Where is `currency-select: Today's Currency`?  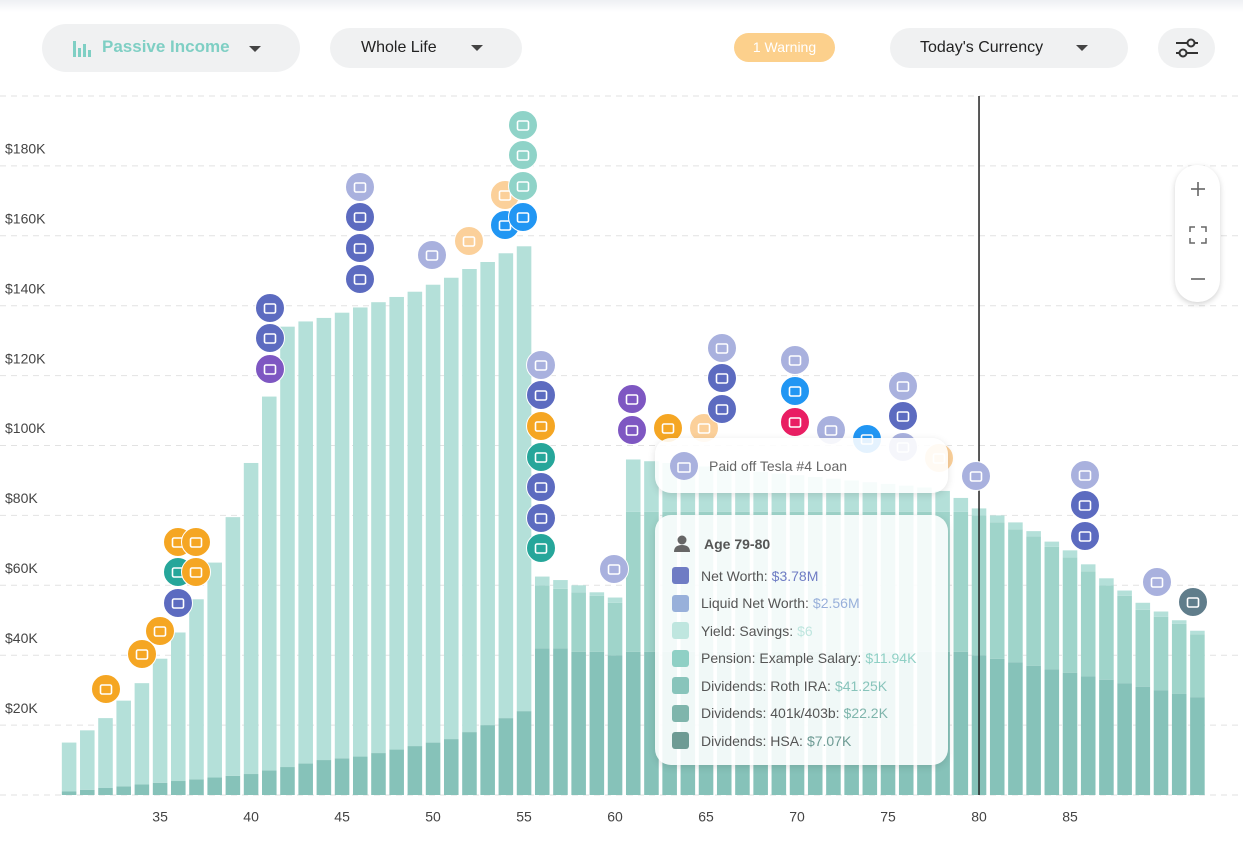
currency-select: Today's Currency is located at coordinates (1009, 48).